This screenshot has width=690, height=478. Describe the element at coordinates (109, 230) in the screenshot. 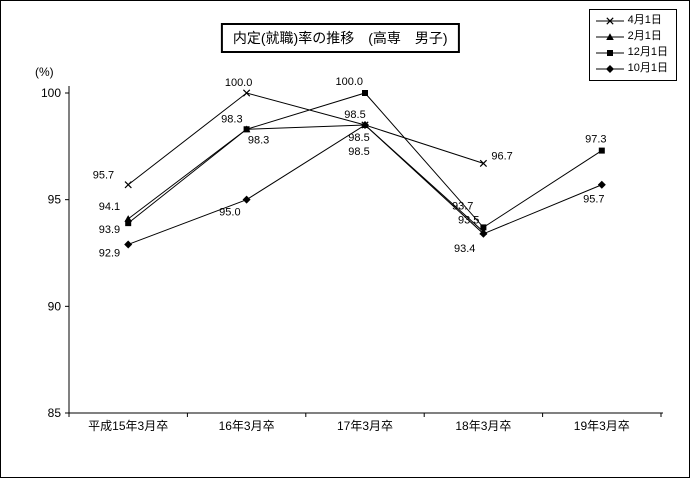

I see `data-label: 93.9` at that location.